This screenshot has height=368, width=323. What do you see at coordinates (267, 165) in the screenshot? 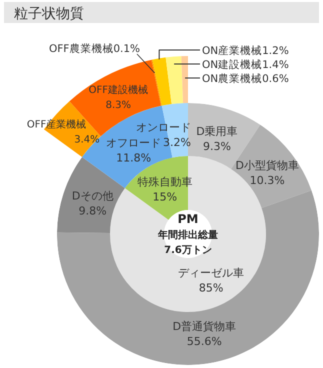
I see `slice-label: D小型貨物車` at bounding box center [267, 165].